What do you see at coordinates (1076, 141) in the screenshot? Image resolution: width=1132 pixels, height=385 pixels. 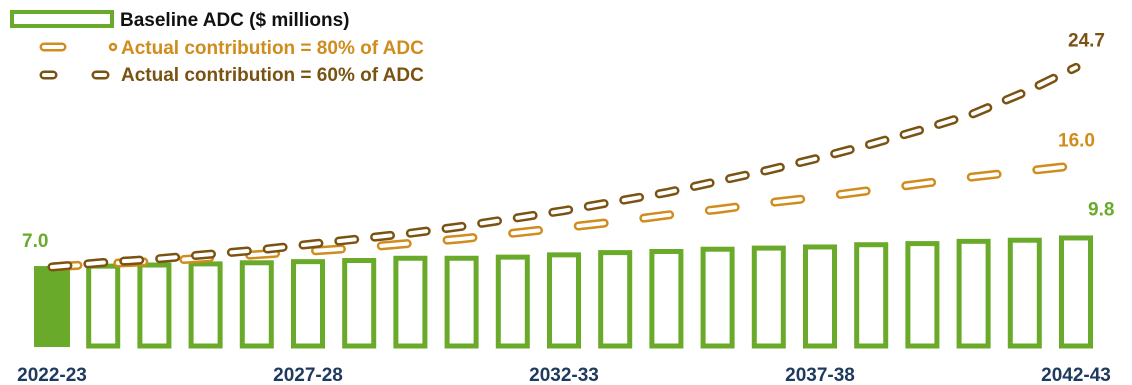 I see `data-label-80pct-end: 16.0` at bounding box center [1076, 141].